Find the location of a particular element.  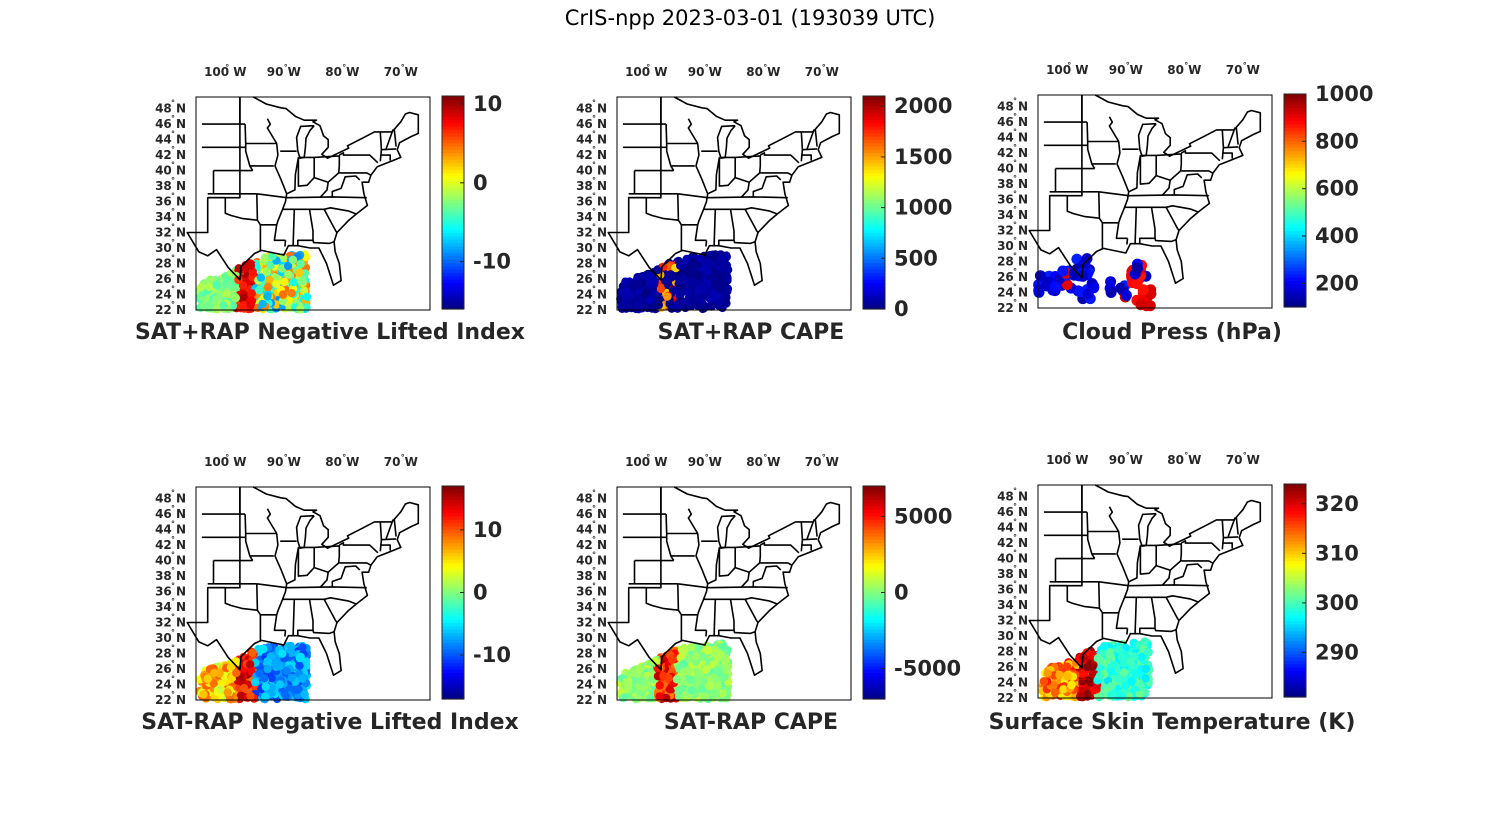

colorbar-tick-label: 10 is located at coordinates (487, 104).